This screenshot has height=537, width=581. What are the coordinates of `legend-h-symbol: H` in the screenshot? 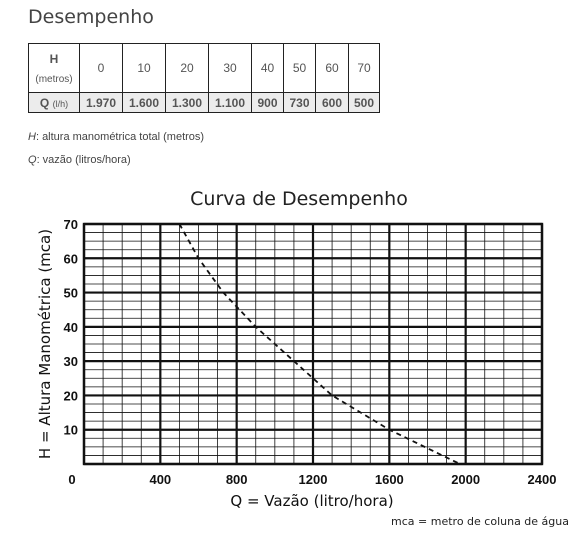 It's located at (32, 137).